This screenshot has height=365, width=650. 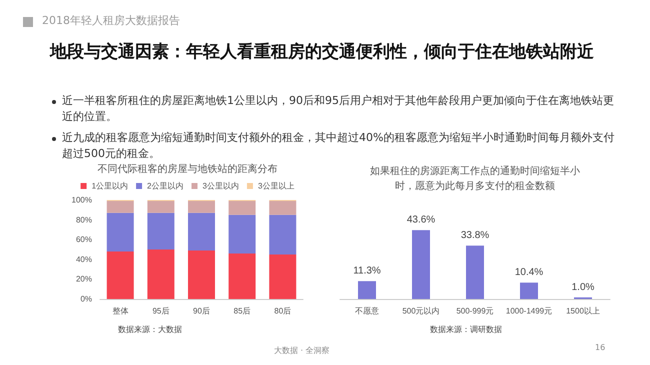 I want to click on data-label: 33.8%, so click(x=475, y=236).